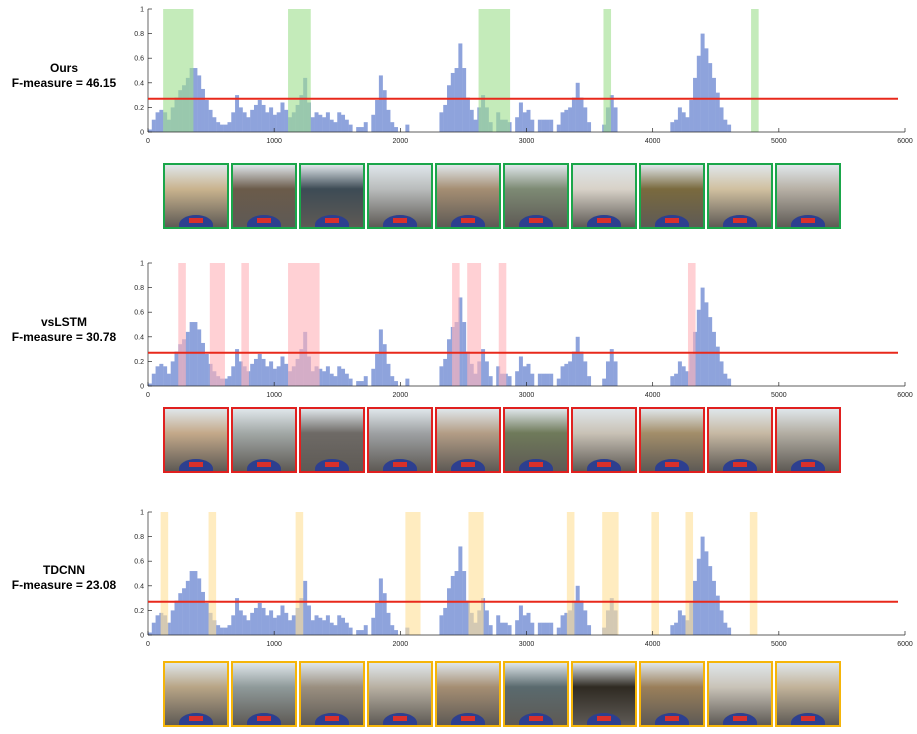 This screenshot has width=917, height=734. I want to click on method-label-tdcnn: TDCNN F-measure = 23.08, so click(64, 578).